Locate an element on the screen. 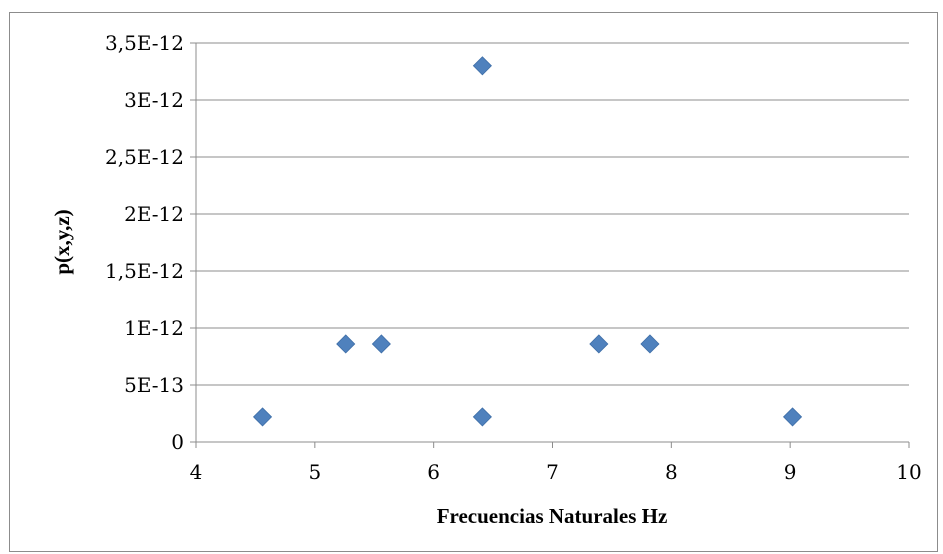 This screenshot has height=554, width=943. x-axis-tick-labels: 4 5 6 7 8 9 10 is located at coordinates (556, 472).